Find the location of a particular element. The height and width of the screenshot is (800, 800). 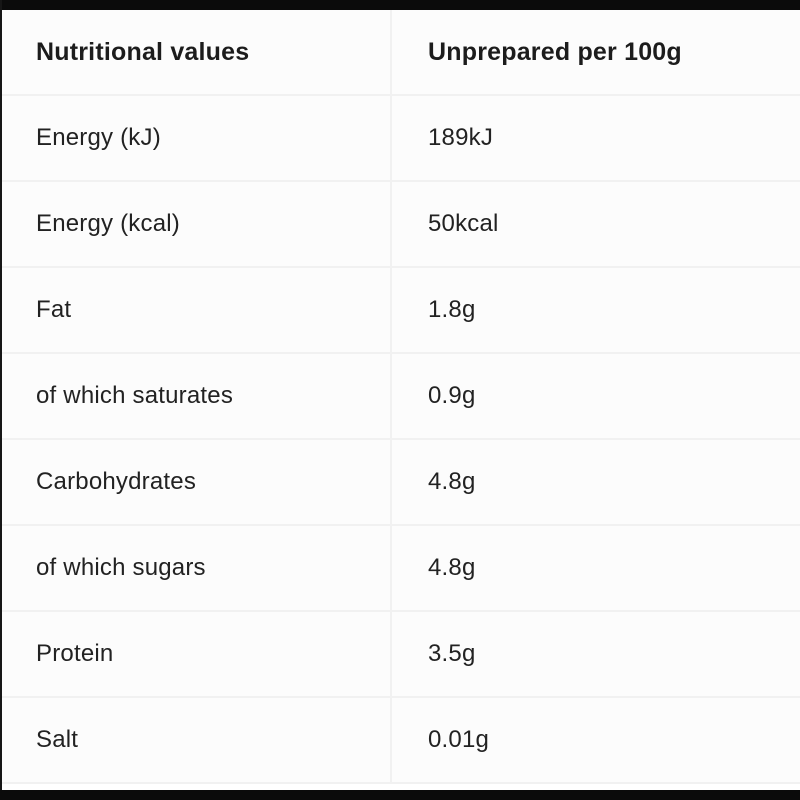

letterbox-bar-bottom is located at coordinates (400, 795).